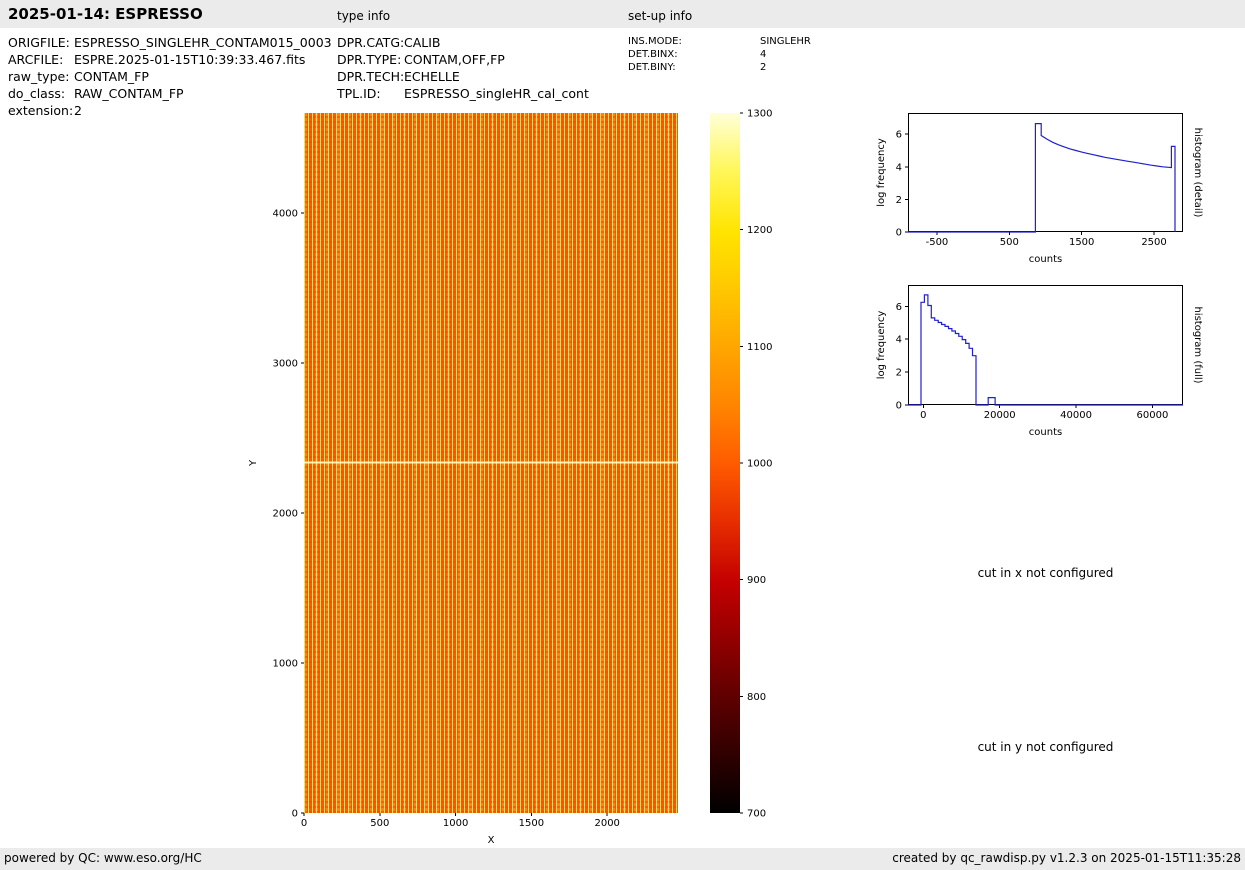  Describe the element at coordinates (39, 42) in the screenshot. I see `meta-label: ORIGFILE:` at that location.